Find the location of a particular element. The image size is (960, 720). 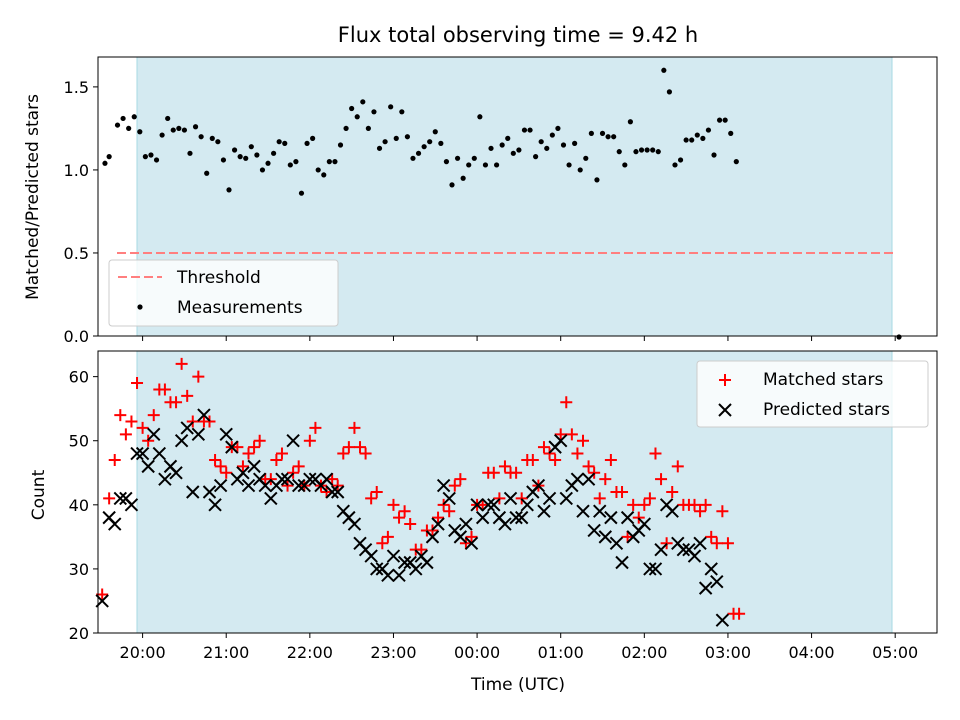

bottom-y-tick-label: 50 is located at coordinates (79, 441).